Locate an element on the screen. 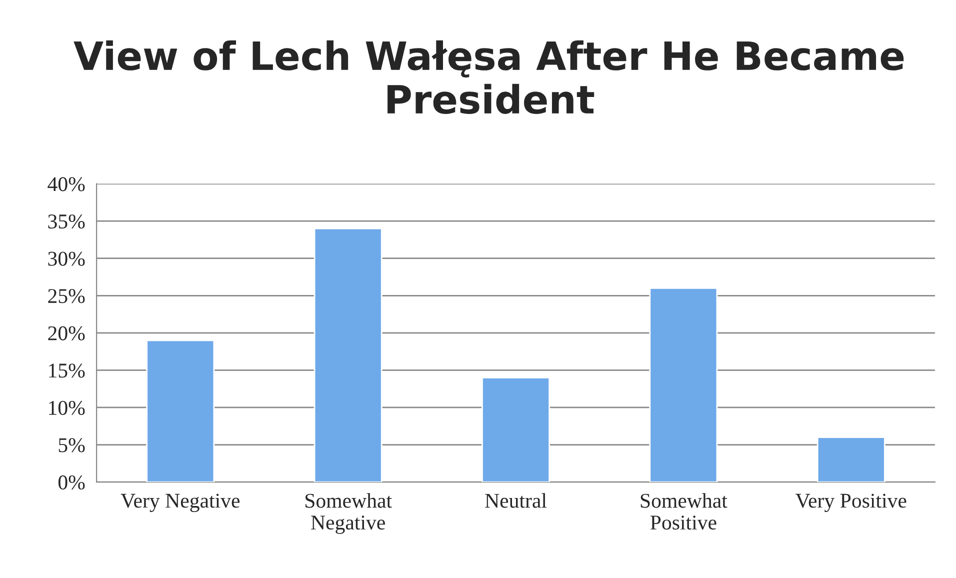  y-tick-label: 20% is located at coordinates (66, 333).